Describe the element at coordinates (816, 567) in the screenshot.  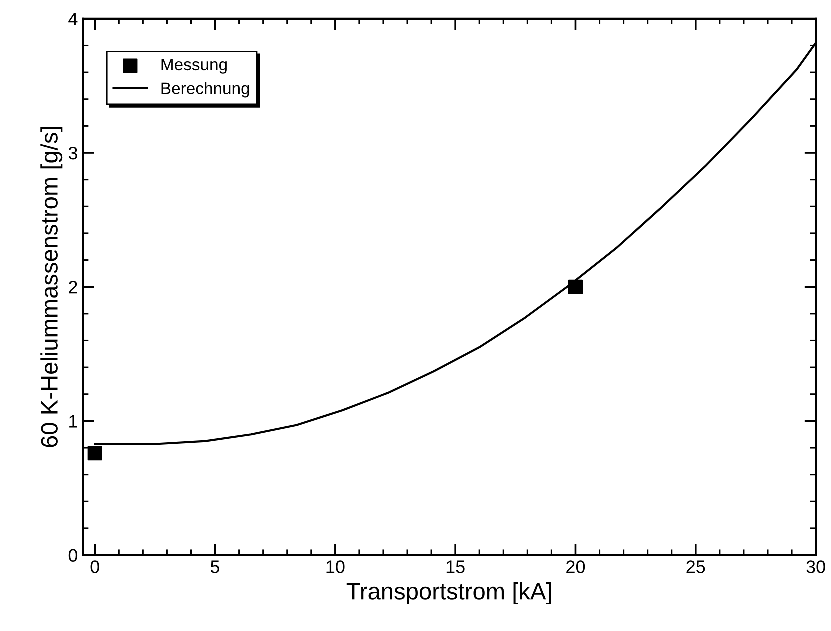
I see `x-tick-label: 30` at that location.